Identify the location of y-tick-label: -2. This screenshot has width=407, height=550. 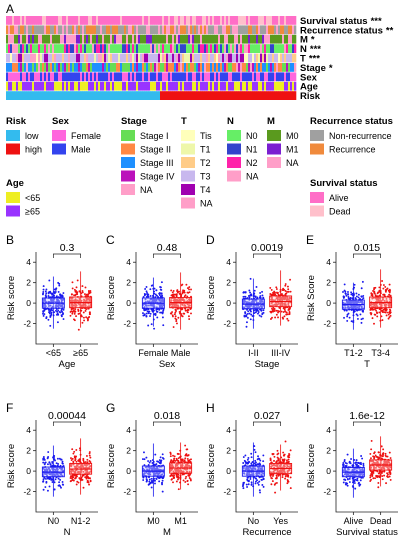
(327, 324).